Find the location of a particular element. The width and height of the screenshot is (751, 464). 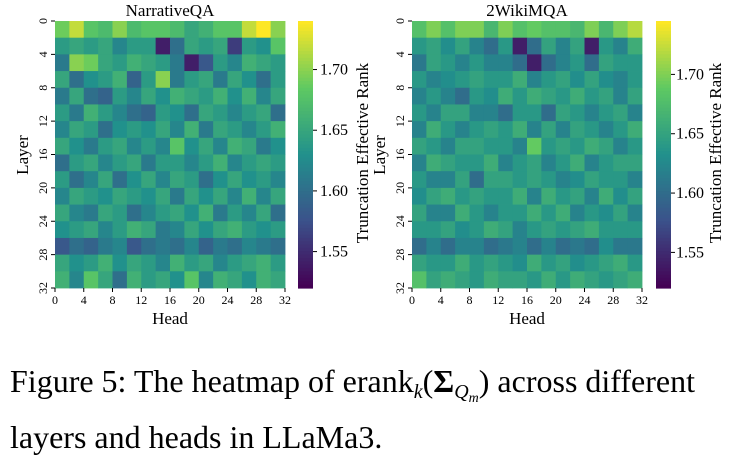

x-tick-label: 0 is located at coordinates (55, 300).